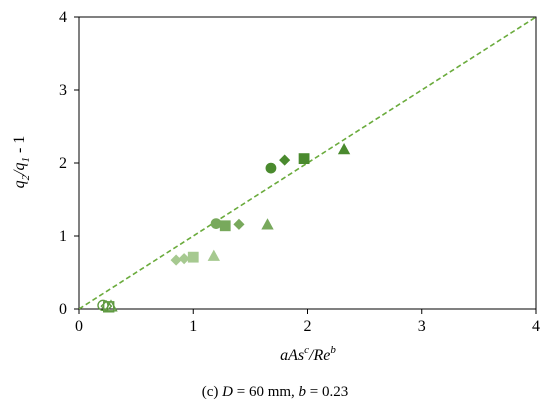 The height and width of the screenshot is (416, 550). I want to click on y-tick-label: 4, so click(63, 17).